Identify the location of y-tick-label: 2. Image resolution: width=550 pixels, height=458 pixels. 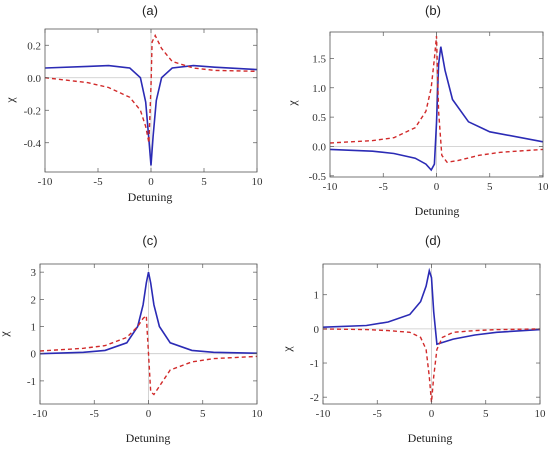
(34, 300).